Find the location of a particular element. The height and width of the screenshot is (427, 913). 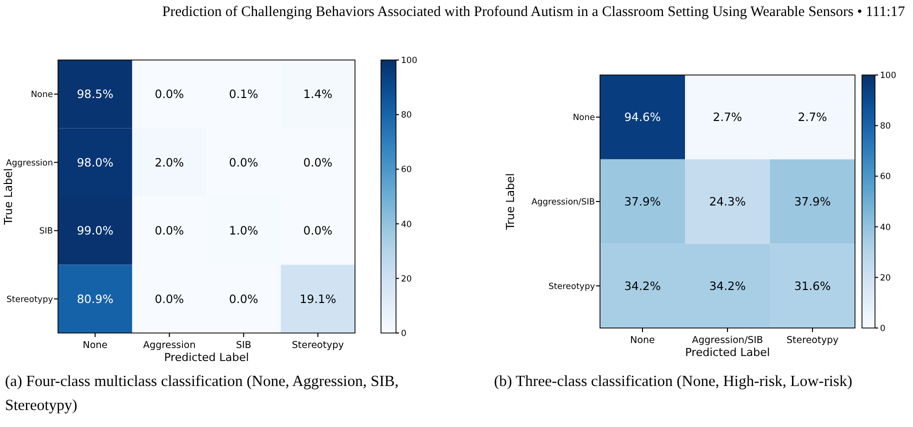

data-label: 0.1% is located at coordinates (243, 94).